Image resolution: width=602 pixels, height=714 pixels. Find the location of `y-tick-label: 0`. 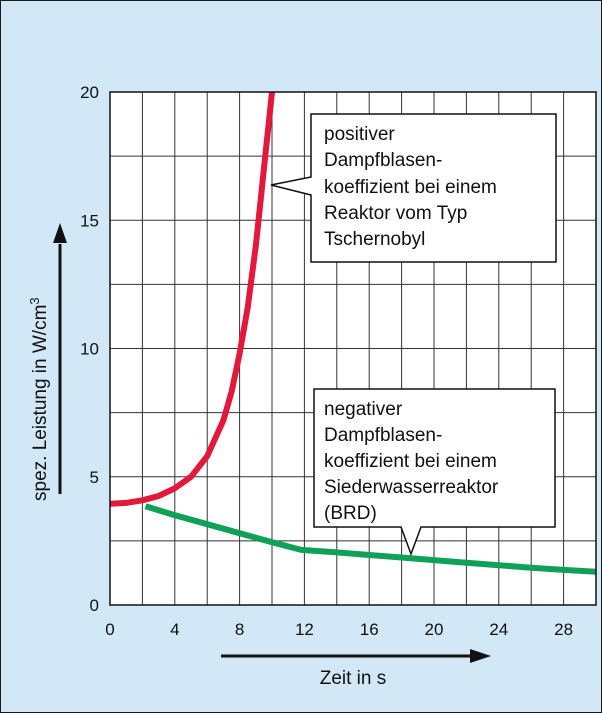

y-tick-label: 0 is located at coordinates (94, 605).